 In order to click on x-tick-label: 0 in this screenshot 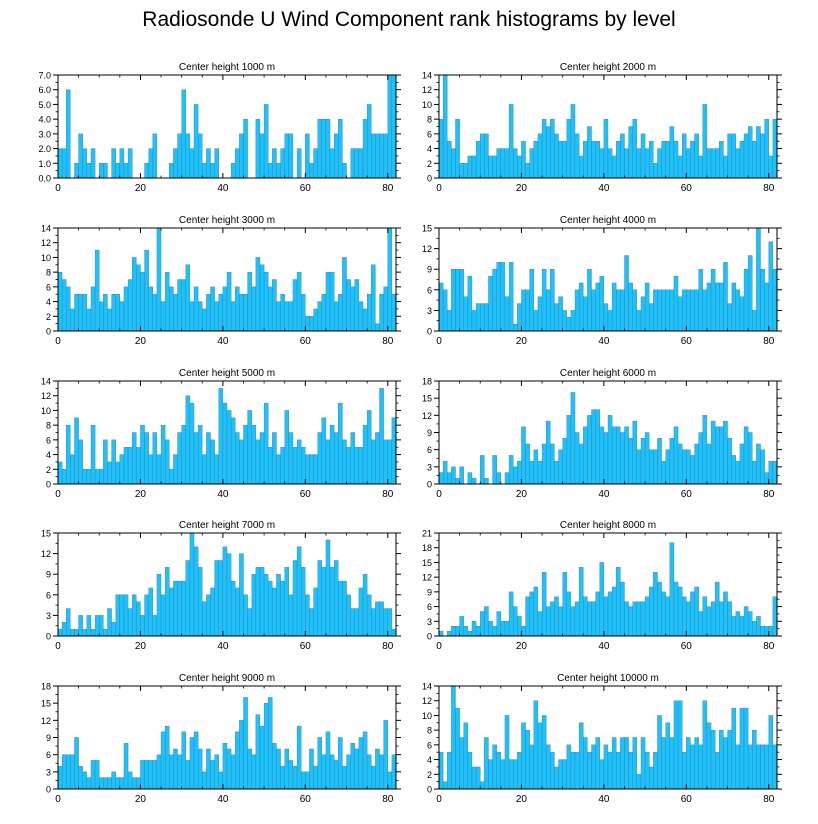, I will do `click(58, 494)`.